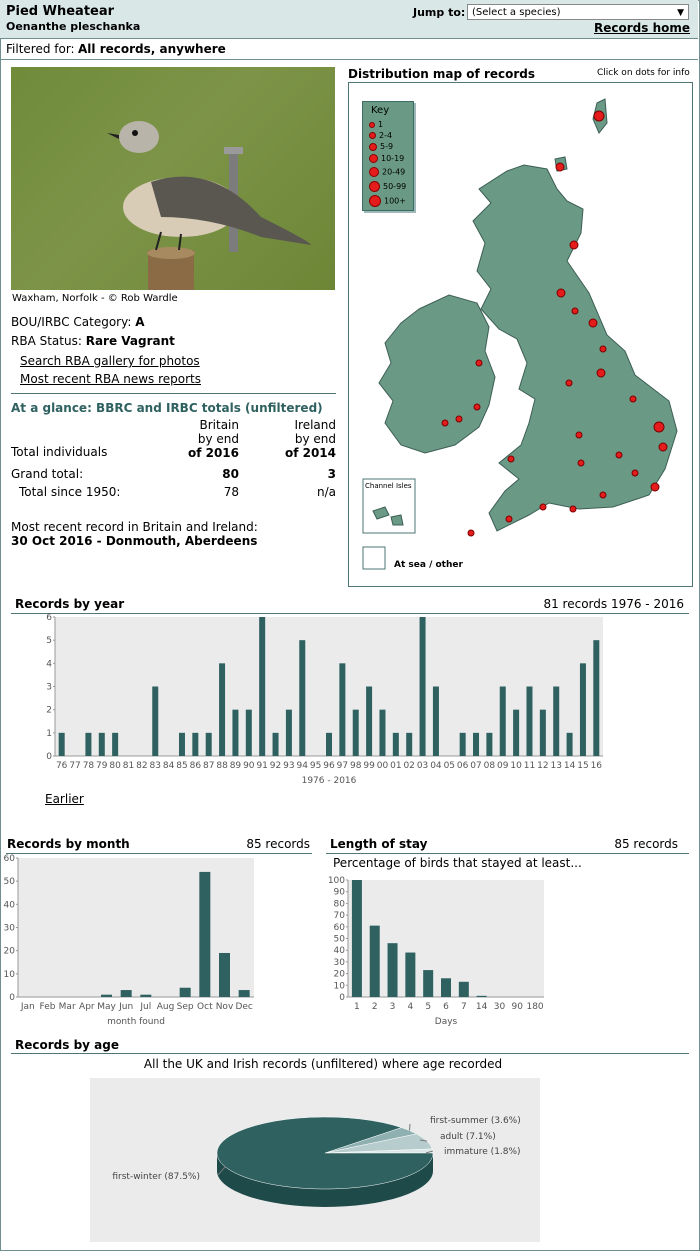  What do you see at coordinates (10, 929) in the screenshot?
I see `y-tick-label: 30` at bounding box center [10, 929].